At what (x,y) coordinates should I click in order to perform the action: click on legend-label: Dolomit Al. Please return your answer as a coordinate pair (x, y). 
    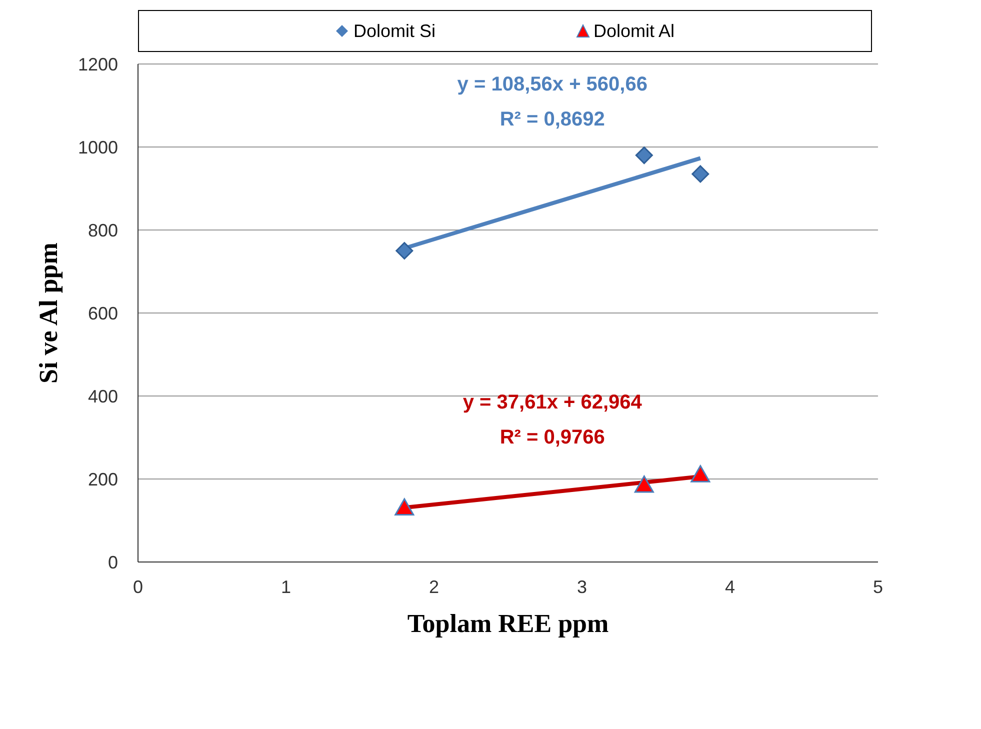
    Looking at the image, I should click on (633, 31).